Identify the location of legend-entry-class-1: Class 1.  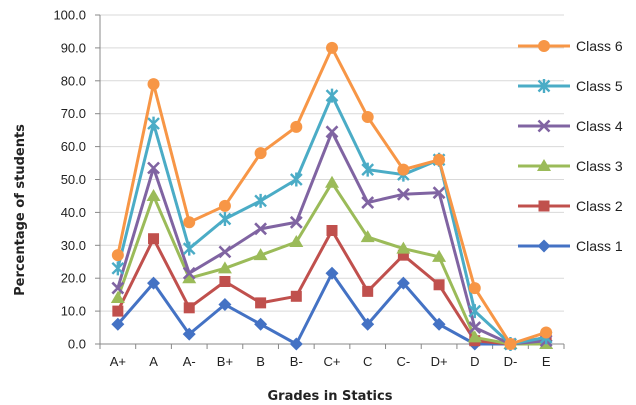
(570, 246).